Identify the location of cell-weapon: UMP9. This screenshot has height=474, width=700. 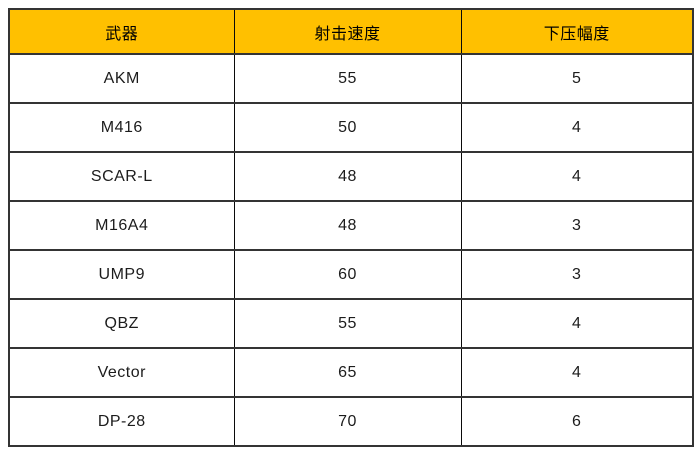
(121, 274).